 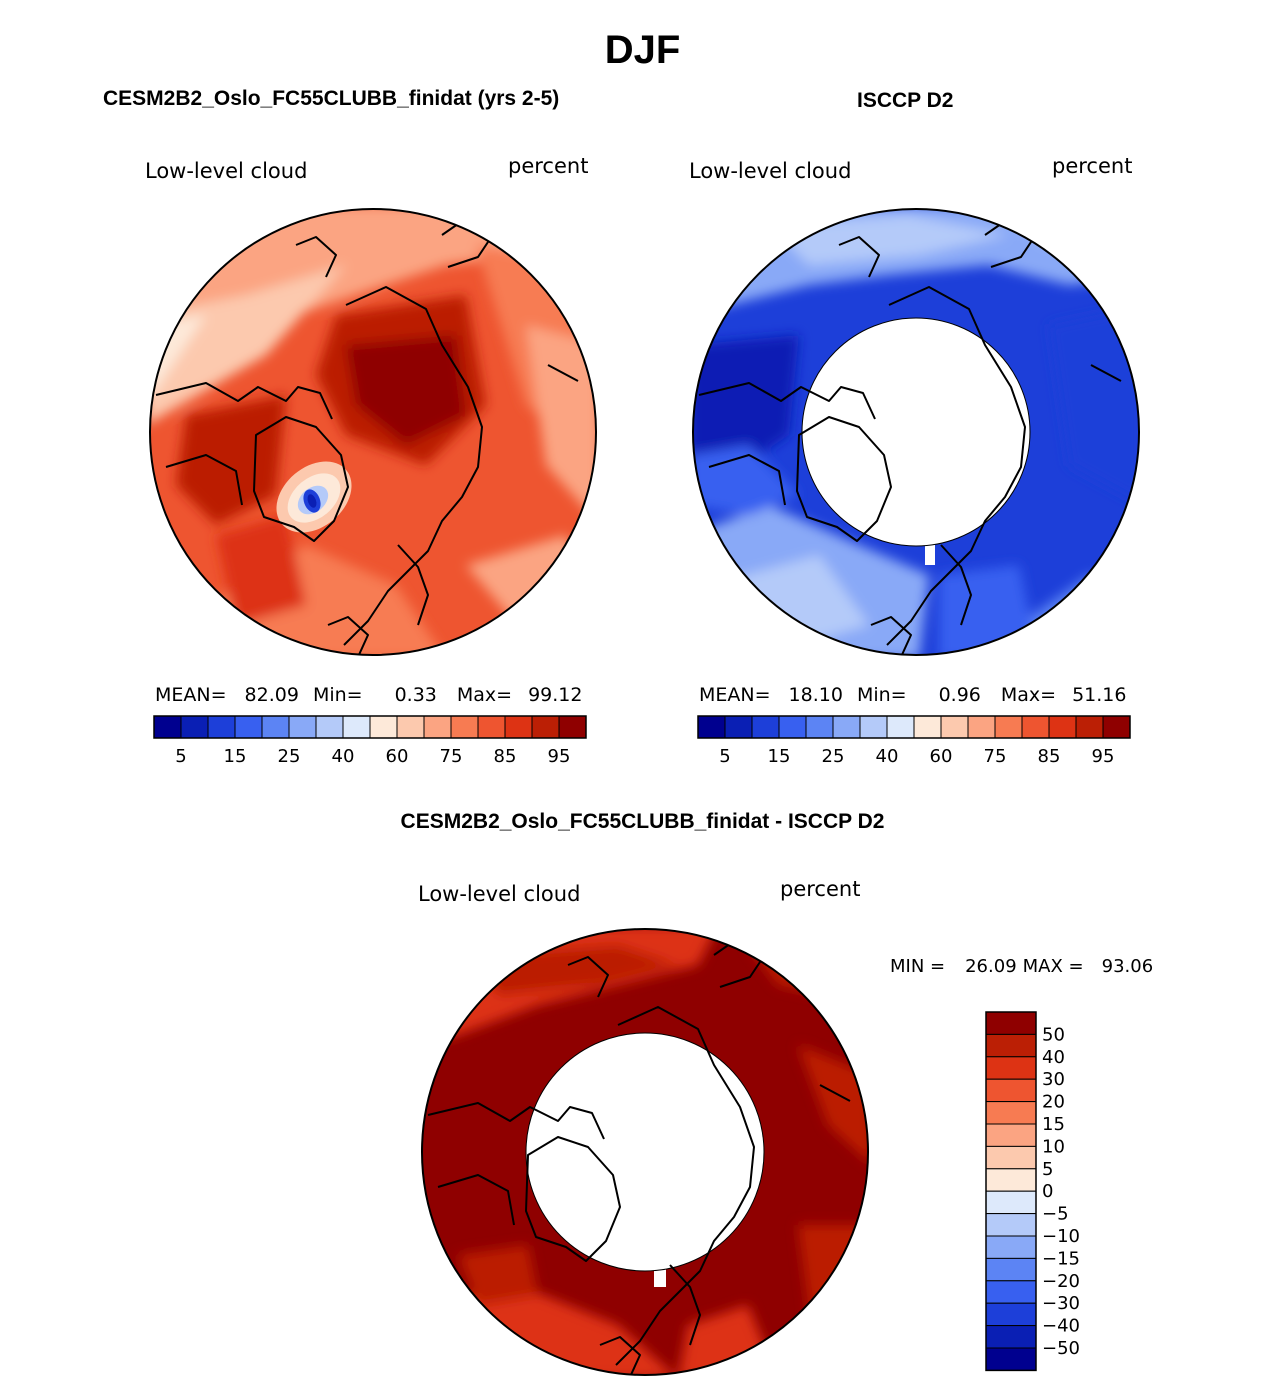 What do you see at coordinates (1061, 1236) in the screenshot?
I see `panel3-colorbar-tick-label: −10` at bounding box center [1061, 1236].